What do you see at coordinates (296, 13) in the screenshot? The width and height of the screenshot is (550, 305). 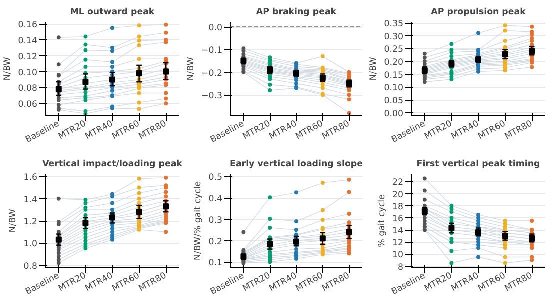 I see `chart-title: AP braking peak` at bounding box center [296, 13].